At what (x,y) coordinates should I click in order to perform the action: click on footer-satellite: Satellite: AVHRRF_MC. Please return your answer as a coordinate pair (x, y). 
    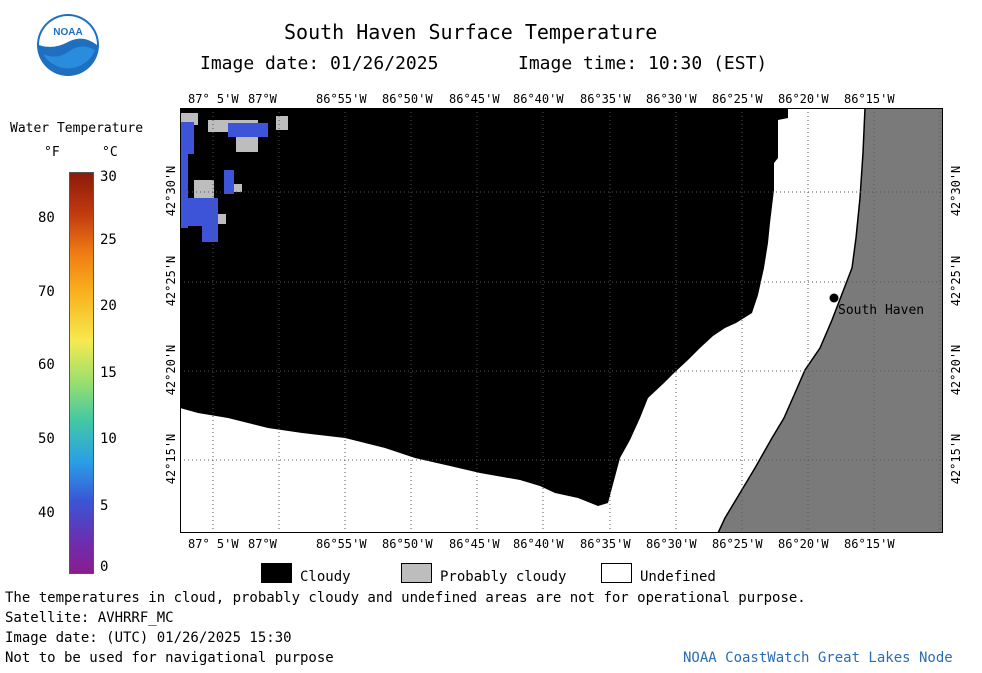
    Looking at the image, I should click on (89, 618).